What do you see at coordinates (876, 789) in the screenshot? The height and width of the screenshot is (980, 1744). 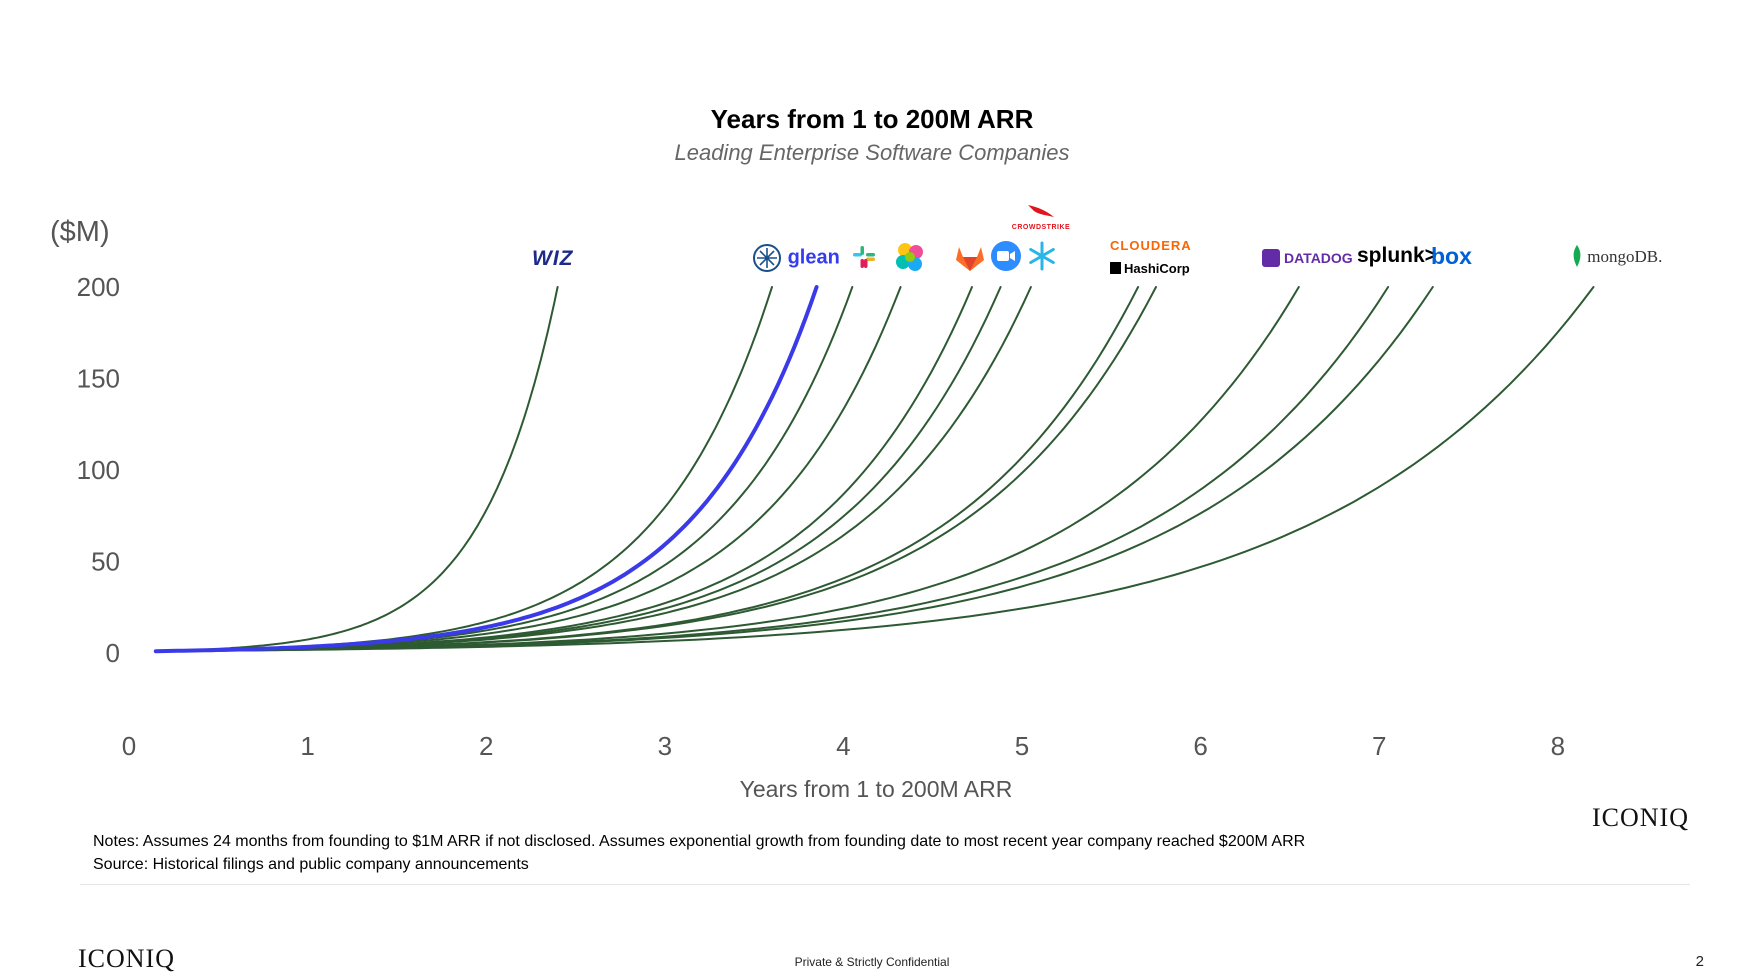 I see `x-axis-label: Years from 1 to 200M ARR` at bounding box center [876, 789].